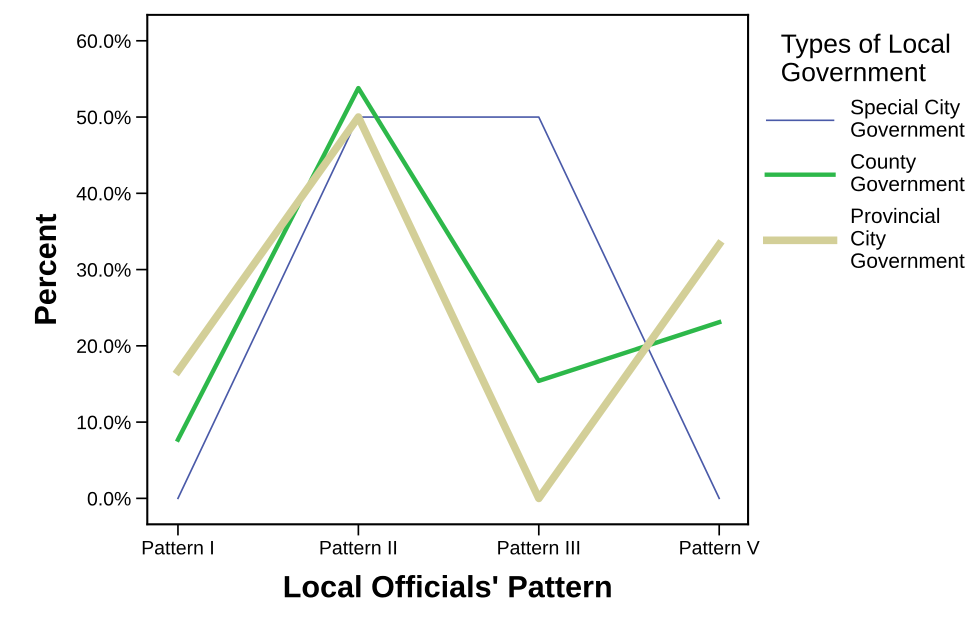 Image resolution: width=969 pixels, height=619 pixels. What do you see at coordinates (720, 547) in the screenshot?
I see `x-tick-label: Pattern V` at bounding box center [720, 547].